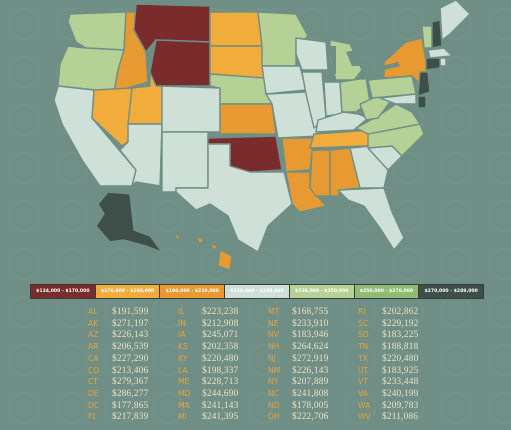 The image size is (511, 430). Describe the element at coordinates (130, 347) in the screenshot. I see `state-value: $206,539` at that location.